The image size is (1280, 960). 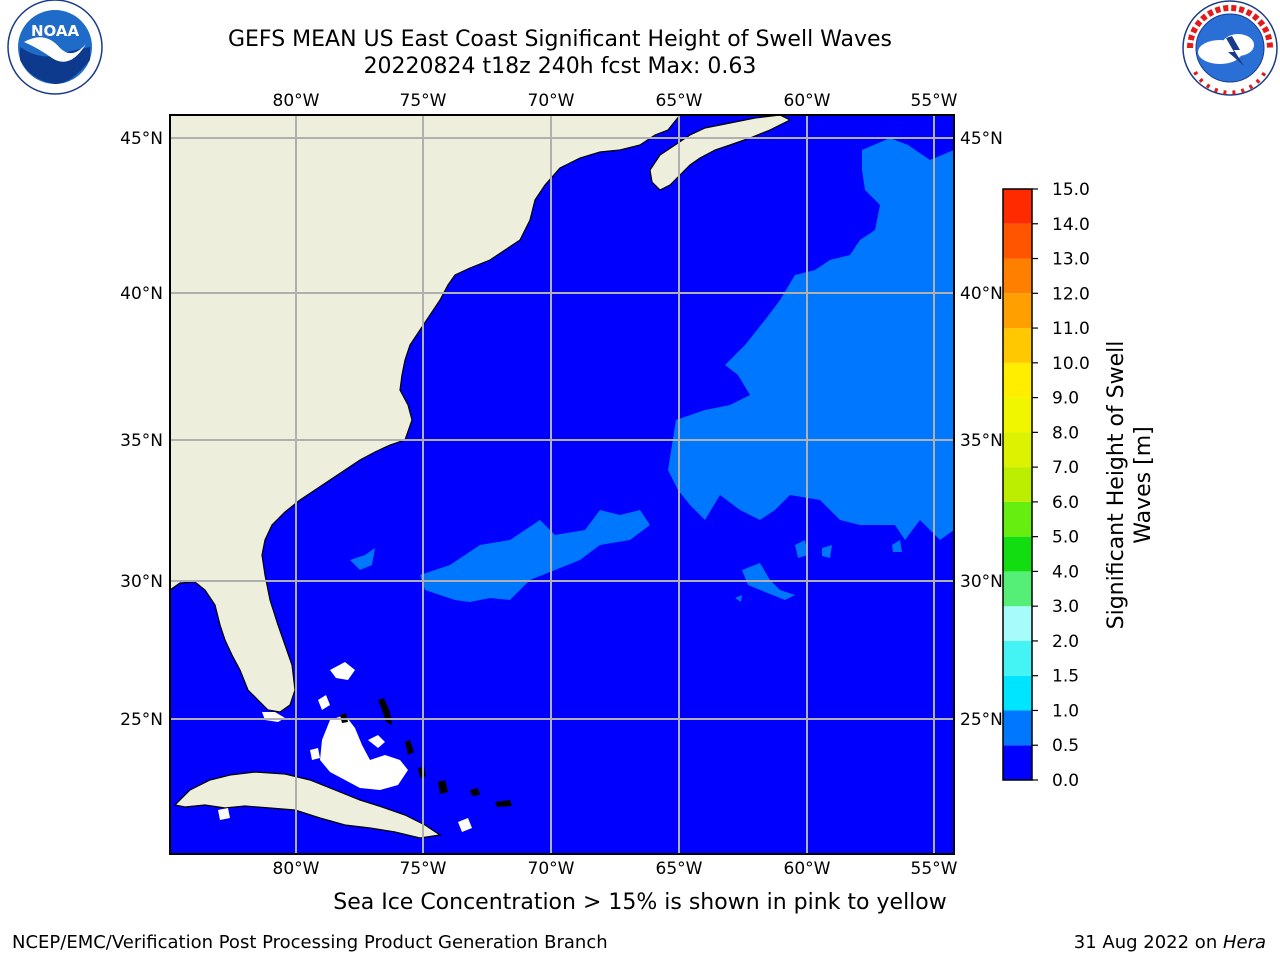 I want to click on colorbar-tick-label: 12.0, so click(x=1071, y=294).